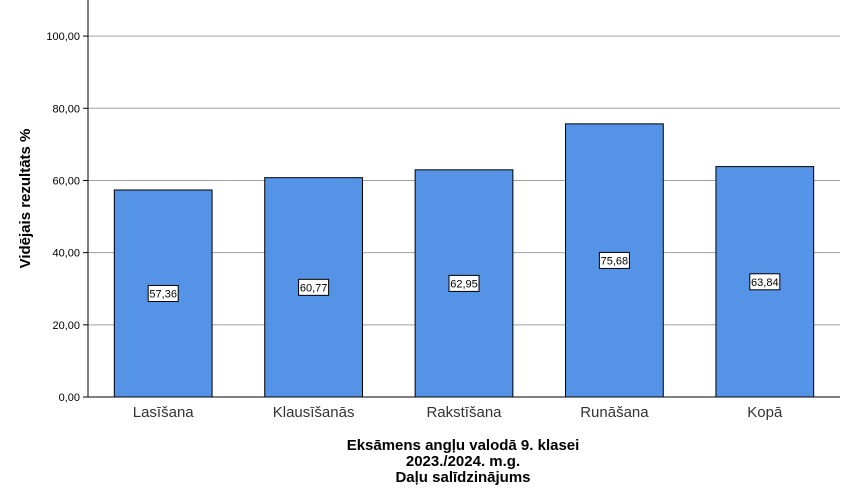 The width and height of the screenshot is (850, 500). I want to click on data-label: 62,95, so click(464, 284).